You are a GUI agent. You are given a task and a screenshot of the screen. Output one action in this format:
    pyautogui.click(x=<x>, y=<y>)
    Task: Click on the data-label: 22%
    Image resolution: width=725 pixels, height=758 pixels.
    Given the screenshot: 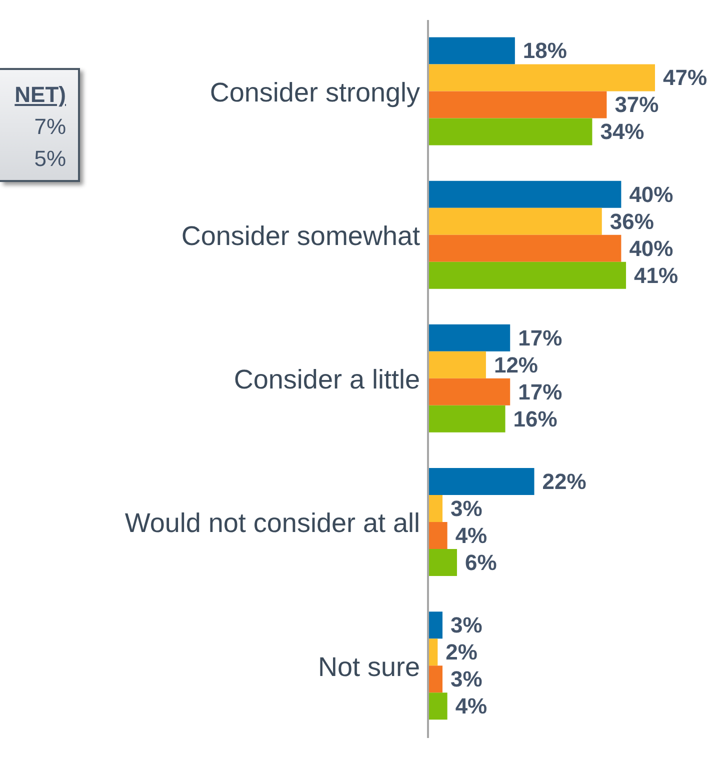 What is the action you would take?
    pyautogui.click(x=564, y=481)
    